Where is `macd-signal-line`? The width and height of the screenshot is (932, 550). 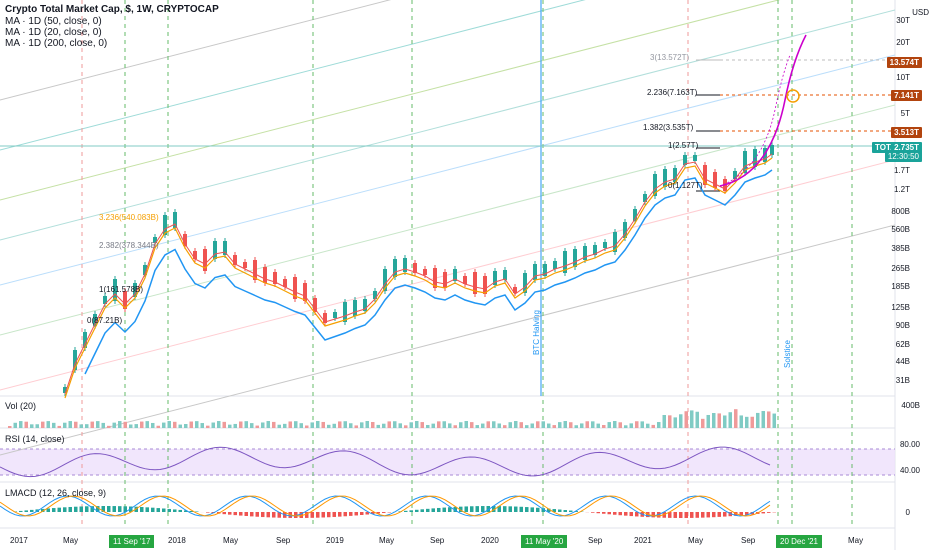 macd-signal-line is located at coordinates (385, 506).